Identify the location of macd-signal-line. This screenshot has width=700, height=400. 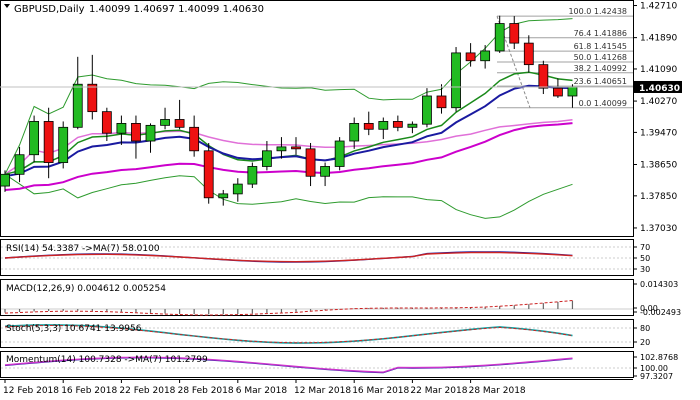
(288, 308).